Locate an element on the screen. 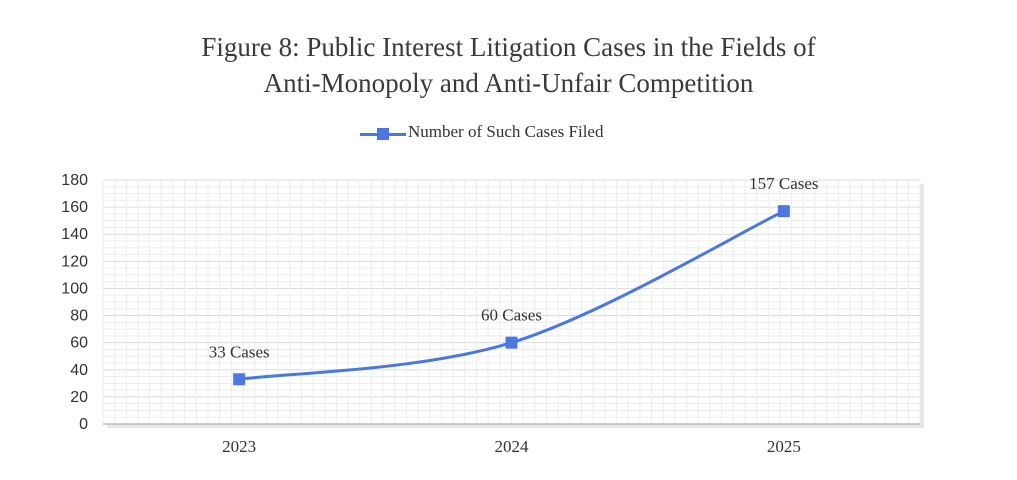 The image size is (1017, 480). x-tick-label: 2025 is located at coordinates (784, 446).